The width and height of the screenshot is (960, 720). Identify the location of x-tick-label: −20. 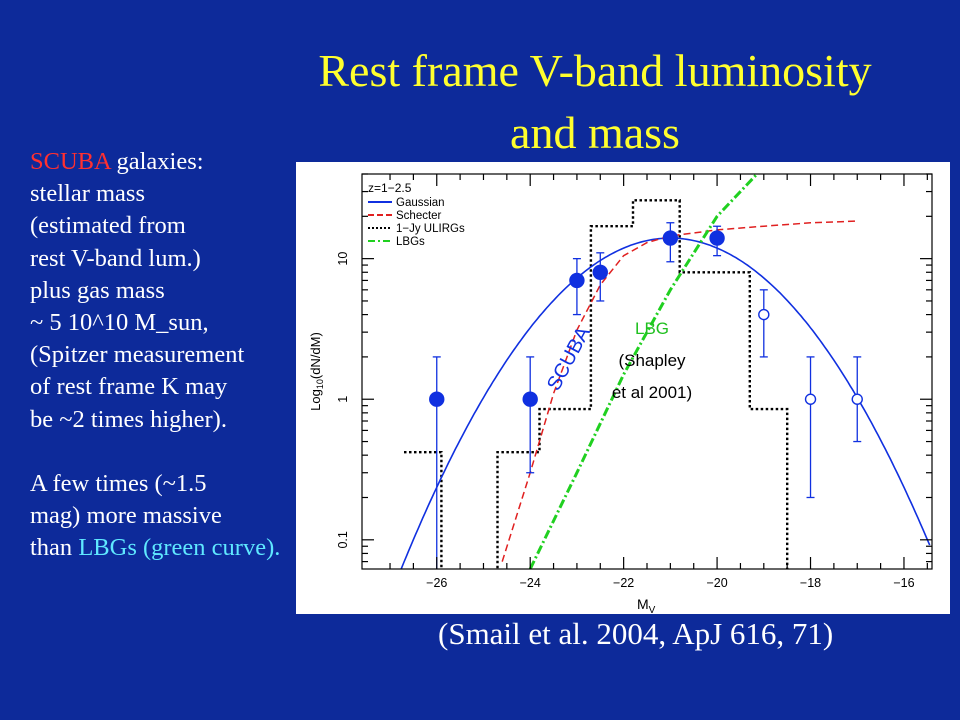
(716, 583).